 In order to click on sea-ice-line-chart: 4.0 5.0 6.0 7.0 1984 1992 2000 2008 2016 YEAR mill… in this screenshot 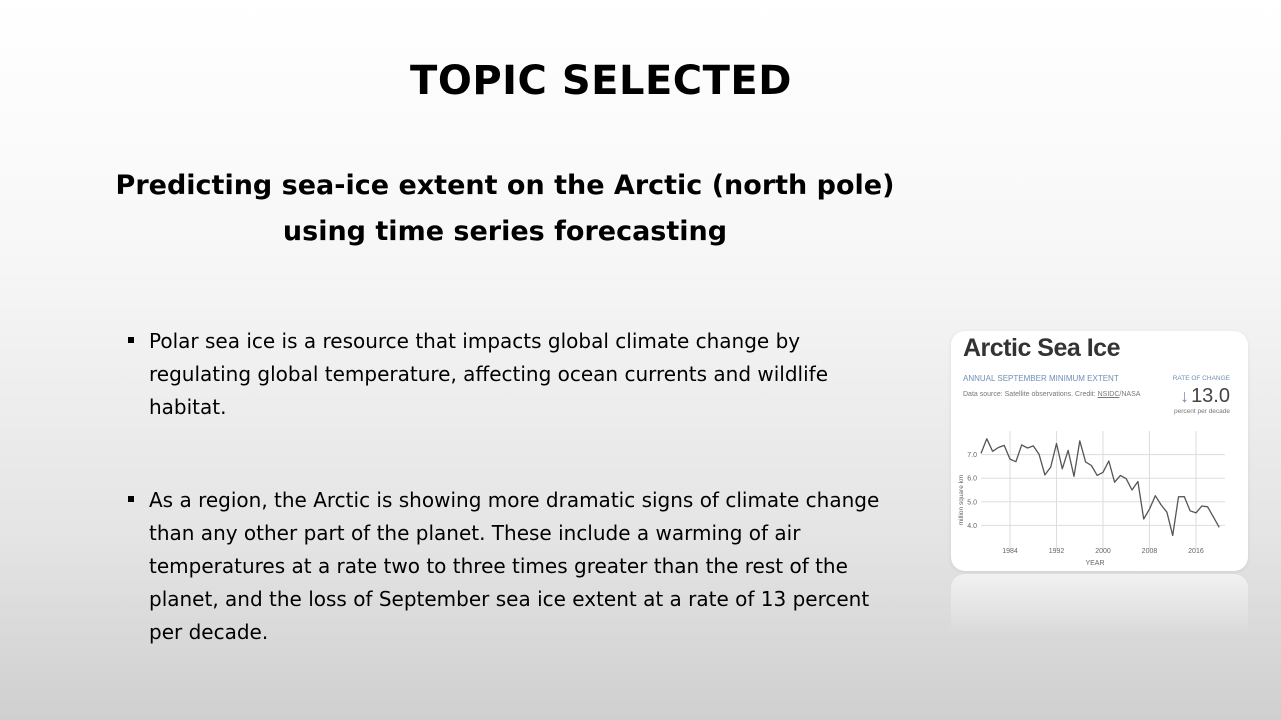, I will do `click(1091, 499)`.